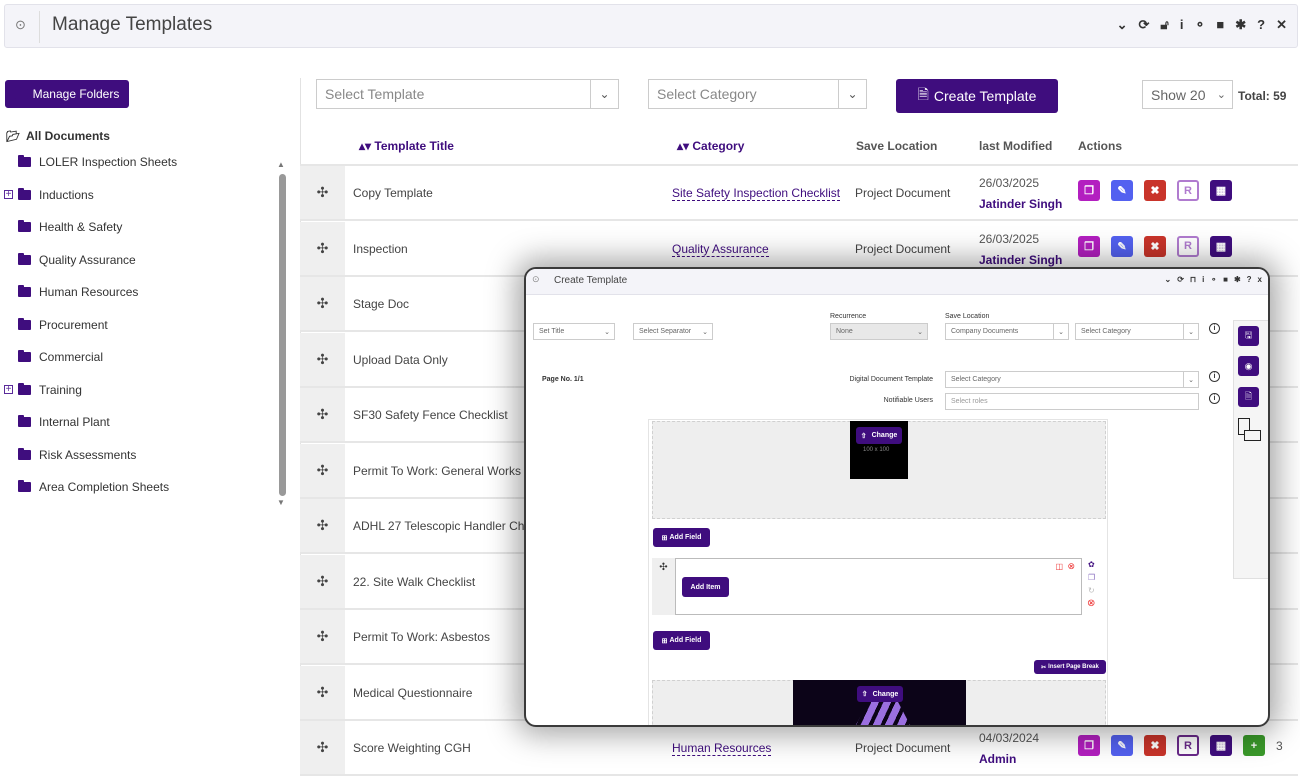 The width and height of the screenshot is (1300, 776). Describe the element at coordinates (1250, 430) in the screenshot. I see `rotate-page-icon` at that location.